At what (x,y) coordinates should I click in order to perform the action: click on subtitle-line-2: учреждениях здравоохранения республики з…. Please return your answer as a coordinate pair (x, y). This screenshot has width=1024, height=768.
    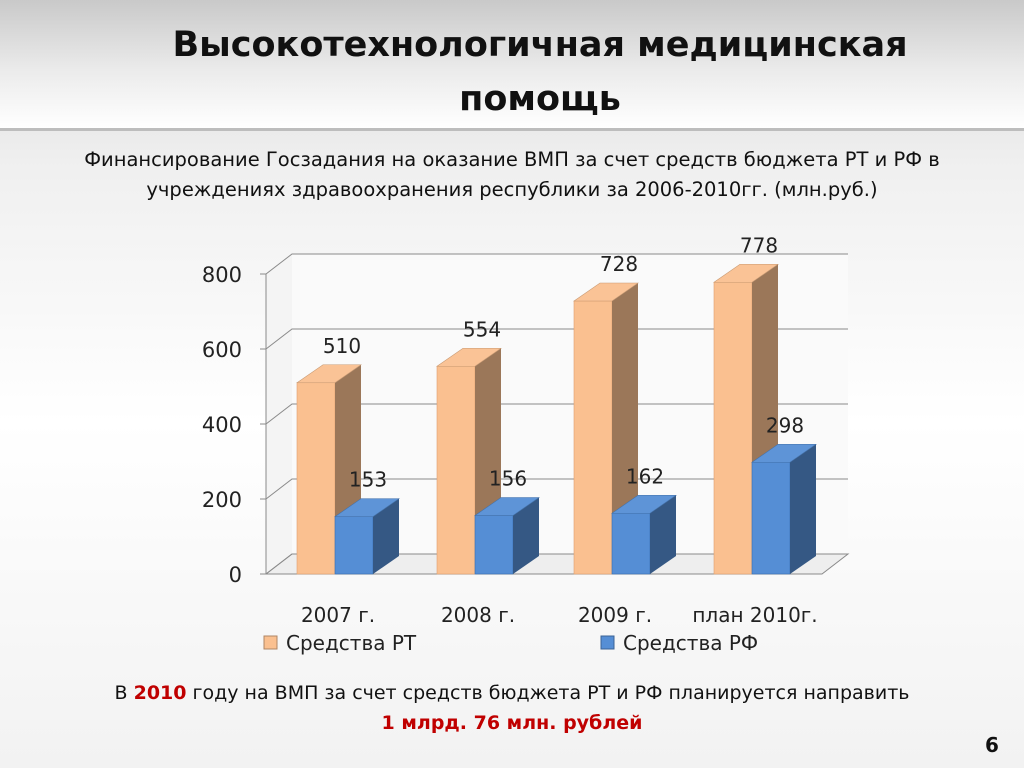
    Looking at the image, I should click on (512, 189).